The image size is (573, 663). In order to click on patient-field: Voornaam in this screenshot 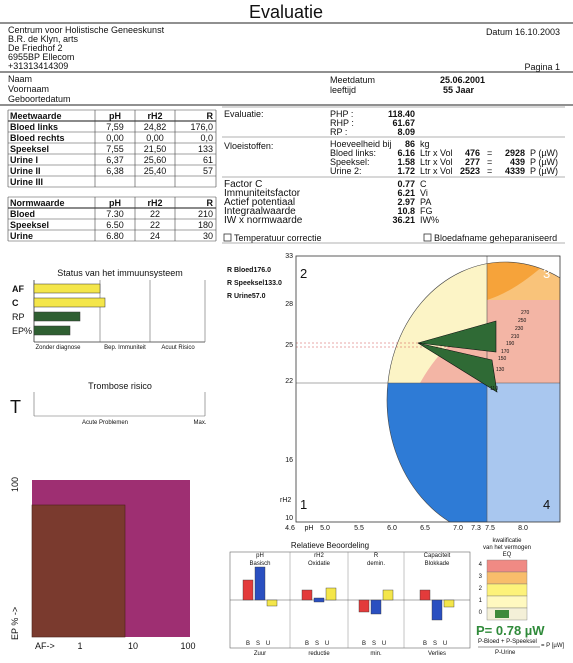, I will do `click(29, 89)`.